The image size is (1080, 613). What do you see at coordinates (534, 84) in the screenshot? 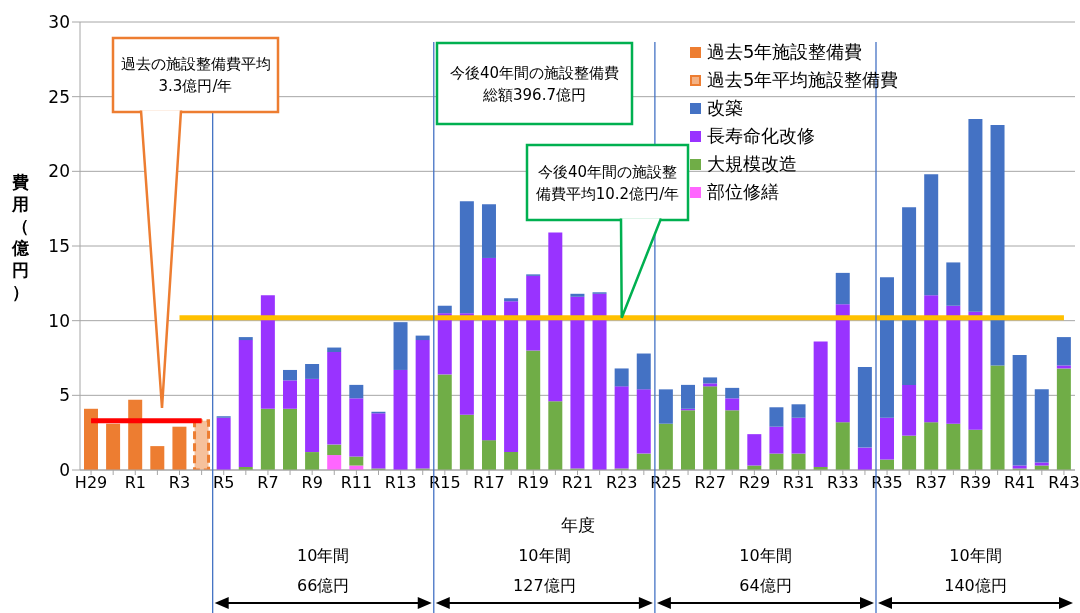
I see `annotation: 今後40年間の施設整備費総額396.7億円` at bounding box center [534, 84].